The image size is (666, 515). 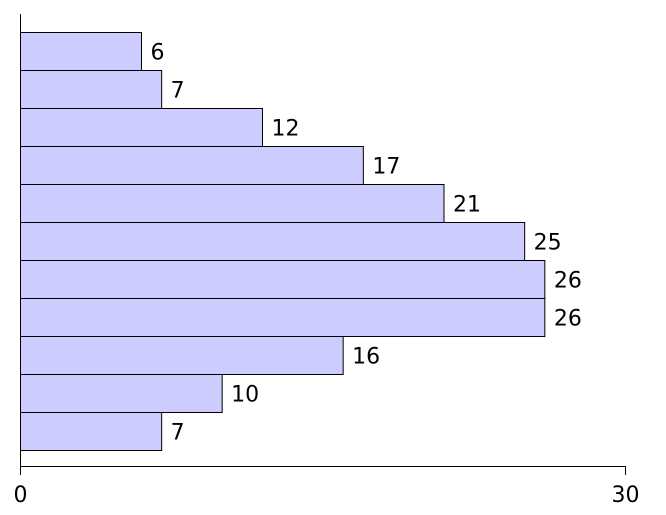 What do you see at coordinates (286, 129) in the screenshot?
I see `bar-value-label-3: 12` at bounding box center [286, 129].